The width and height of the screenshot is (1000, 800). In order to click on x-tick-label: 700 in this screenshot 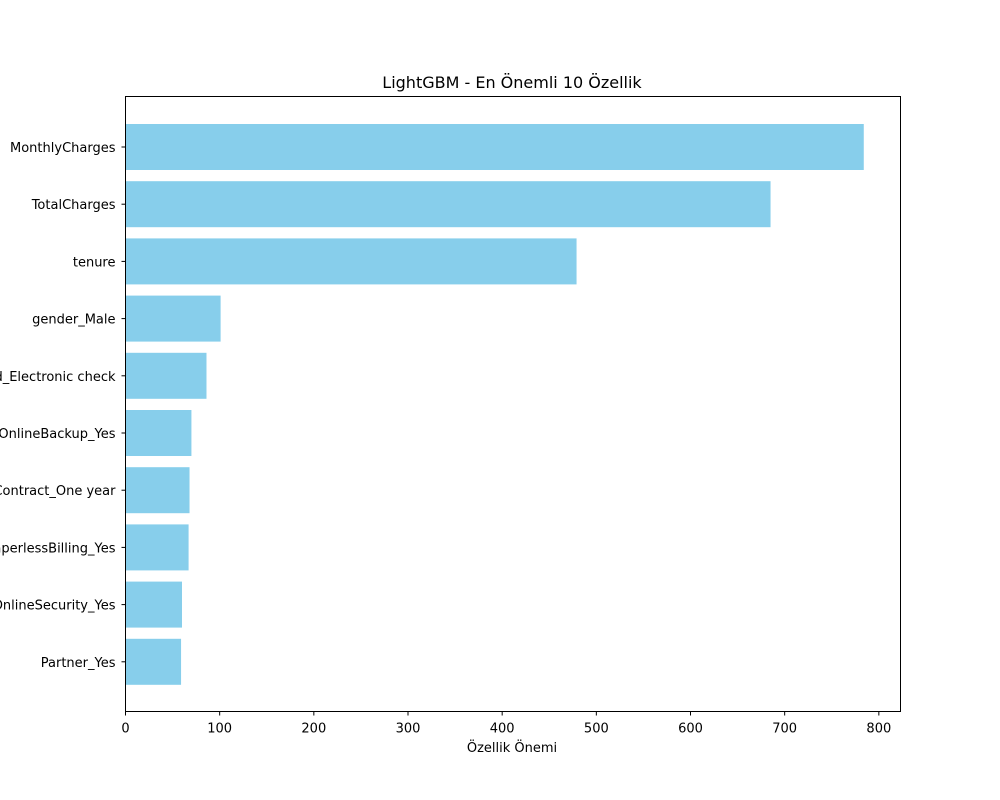, I will do `click(784, 729)`.